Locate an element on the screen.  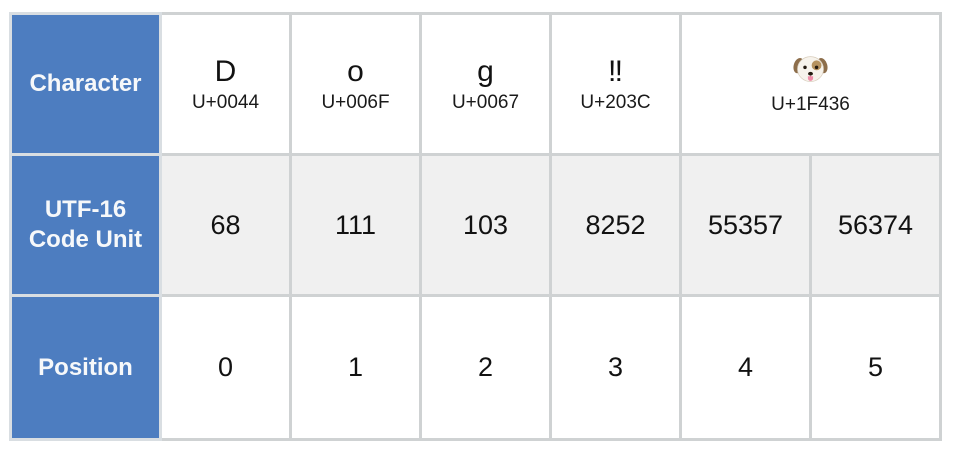
position-cell: 0 is located at coordinates (225, 367).